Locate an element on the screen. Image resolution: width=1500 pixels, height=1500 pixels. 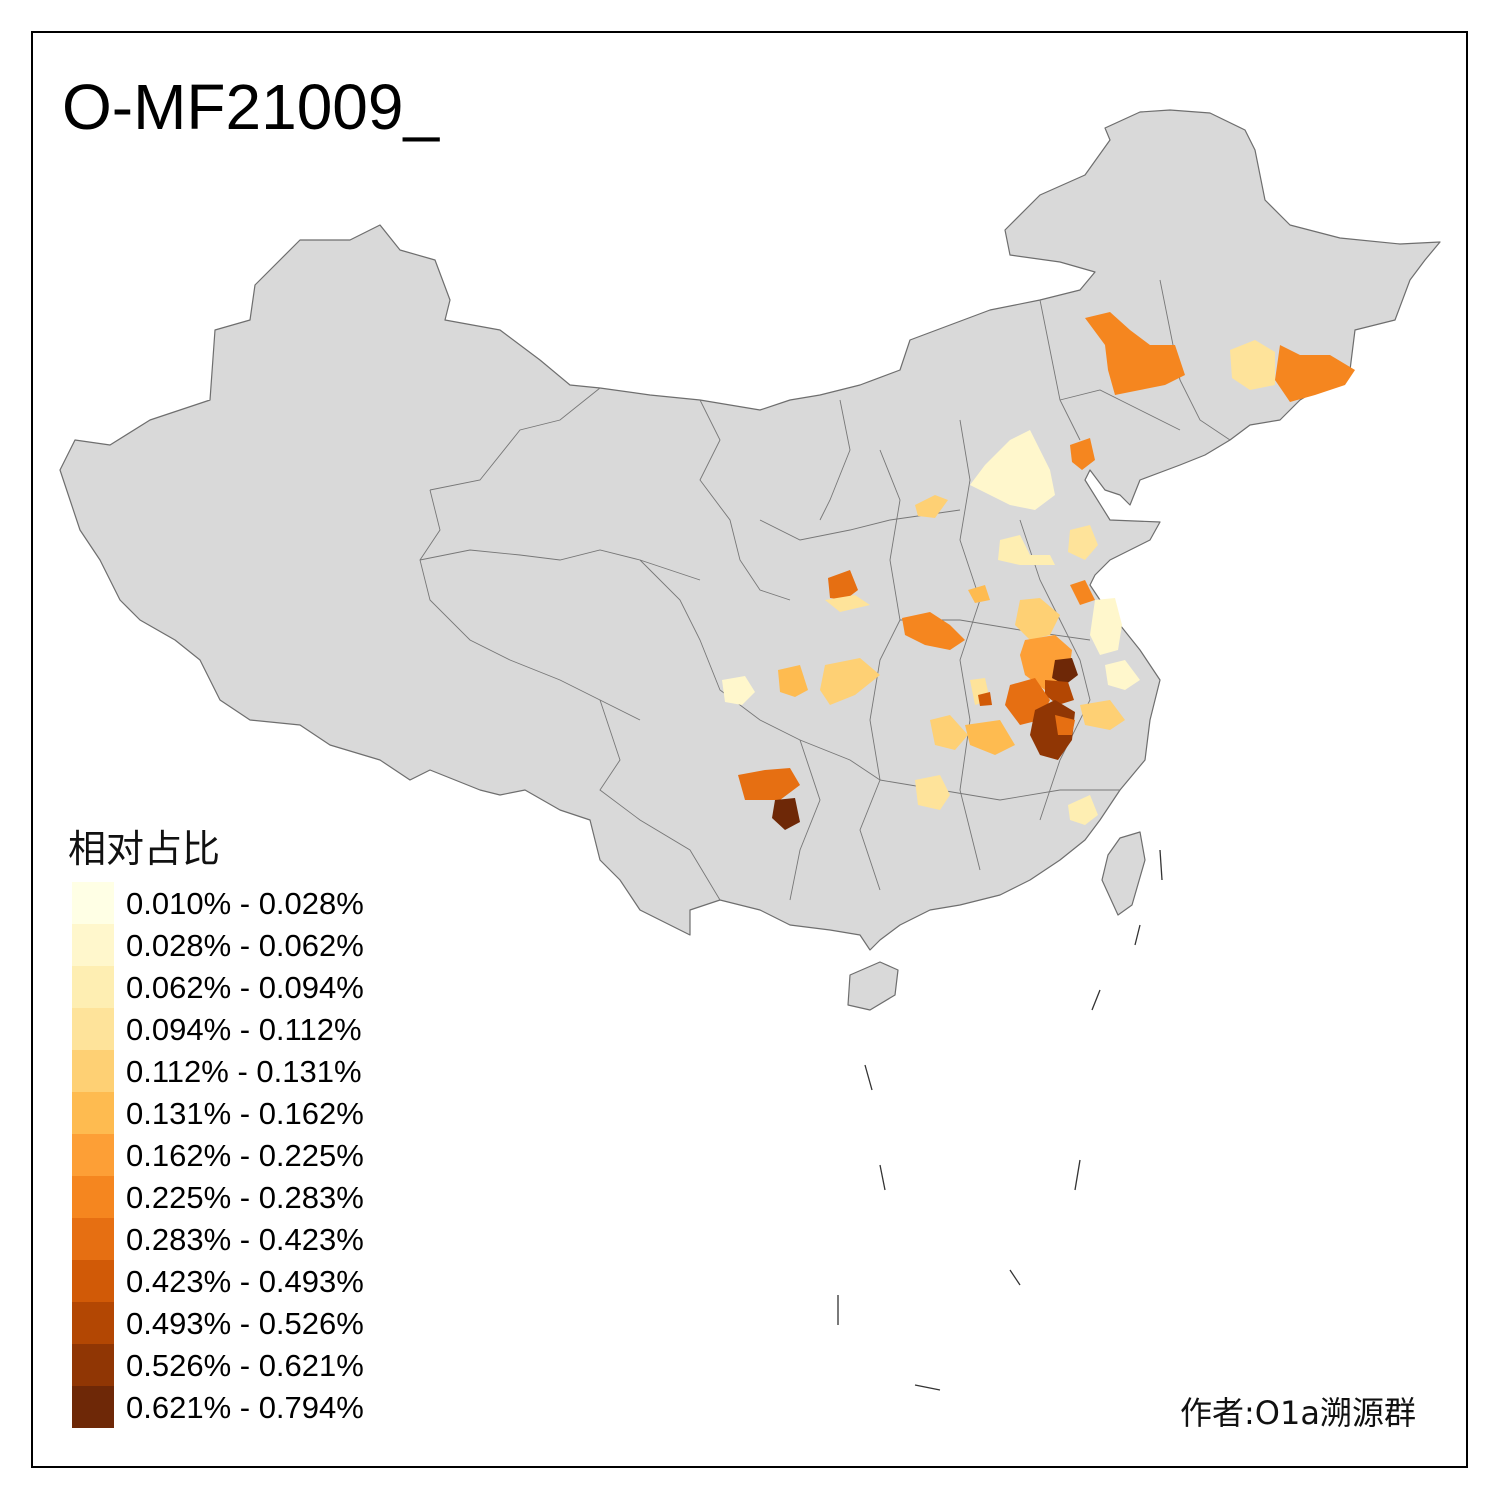
hainan-island is located at coordinates (873, 986).